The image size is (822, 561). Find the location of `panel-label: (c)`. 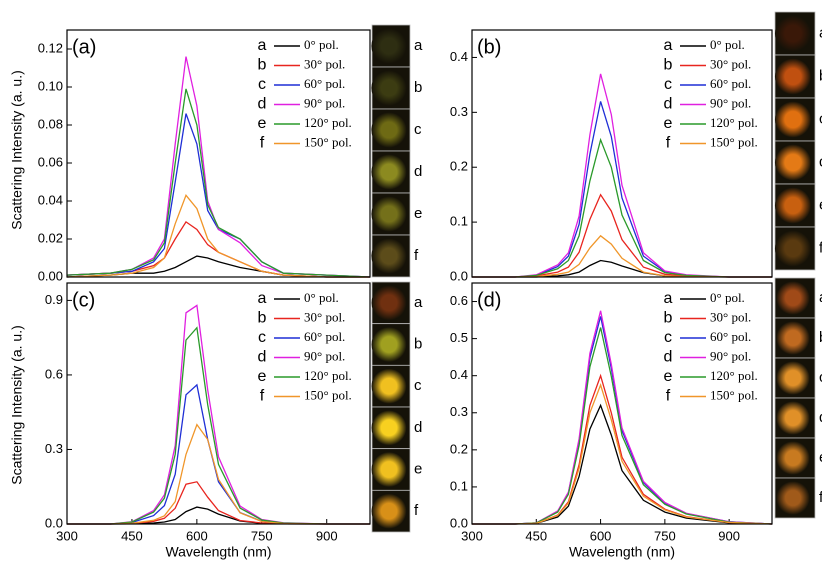

panel-label: (c) is located at coordinates (83, 300).